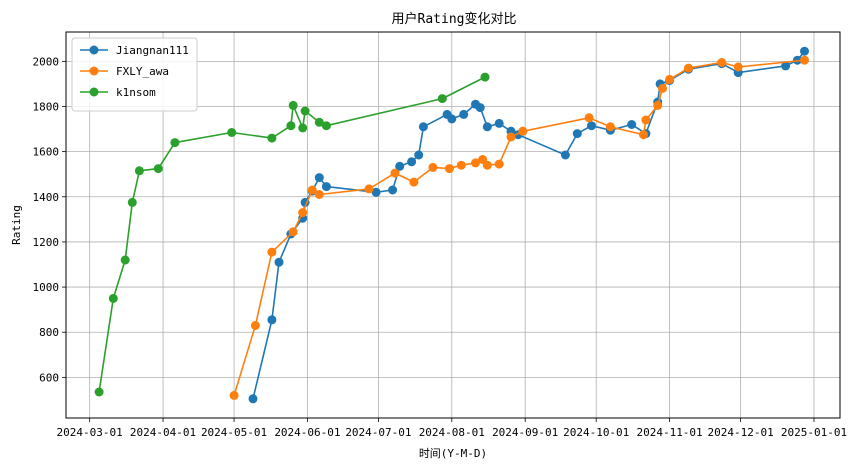 This screenshot has height=467, width=857. What do you see at coordinates (669, 432) in the screenshot?
I see `x-tick-label: 2024-11-01` at bounding box center [669, 432].